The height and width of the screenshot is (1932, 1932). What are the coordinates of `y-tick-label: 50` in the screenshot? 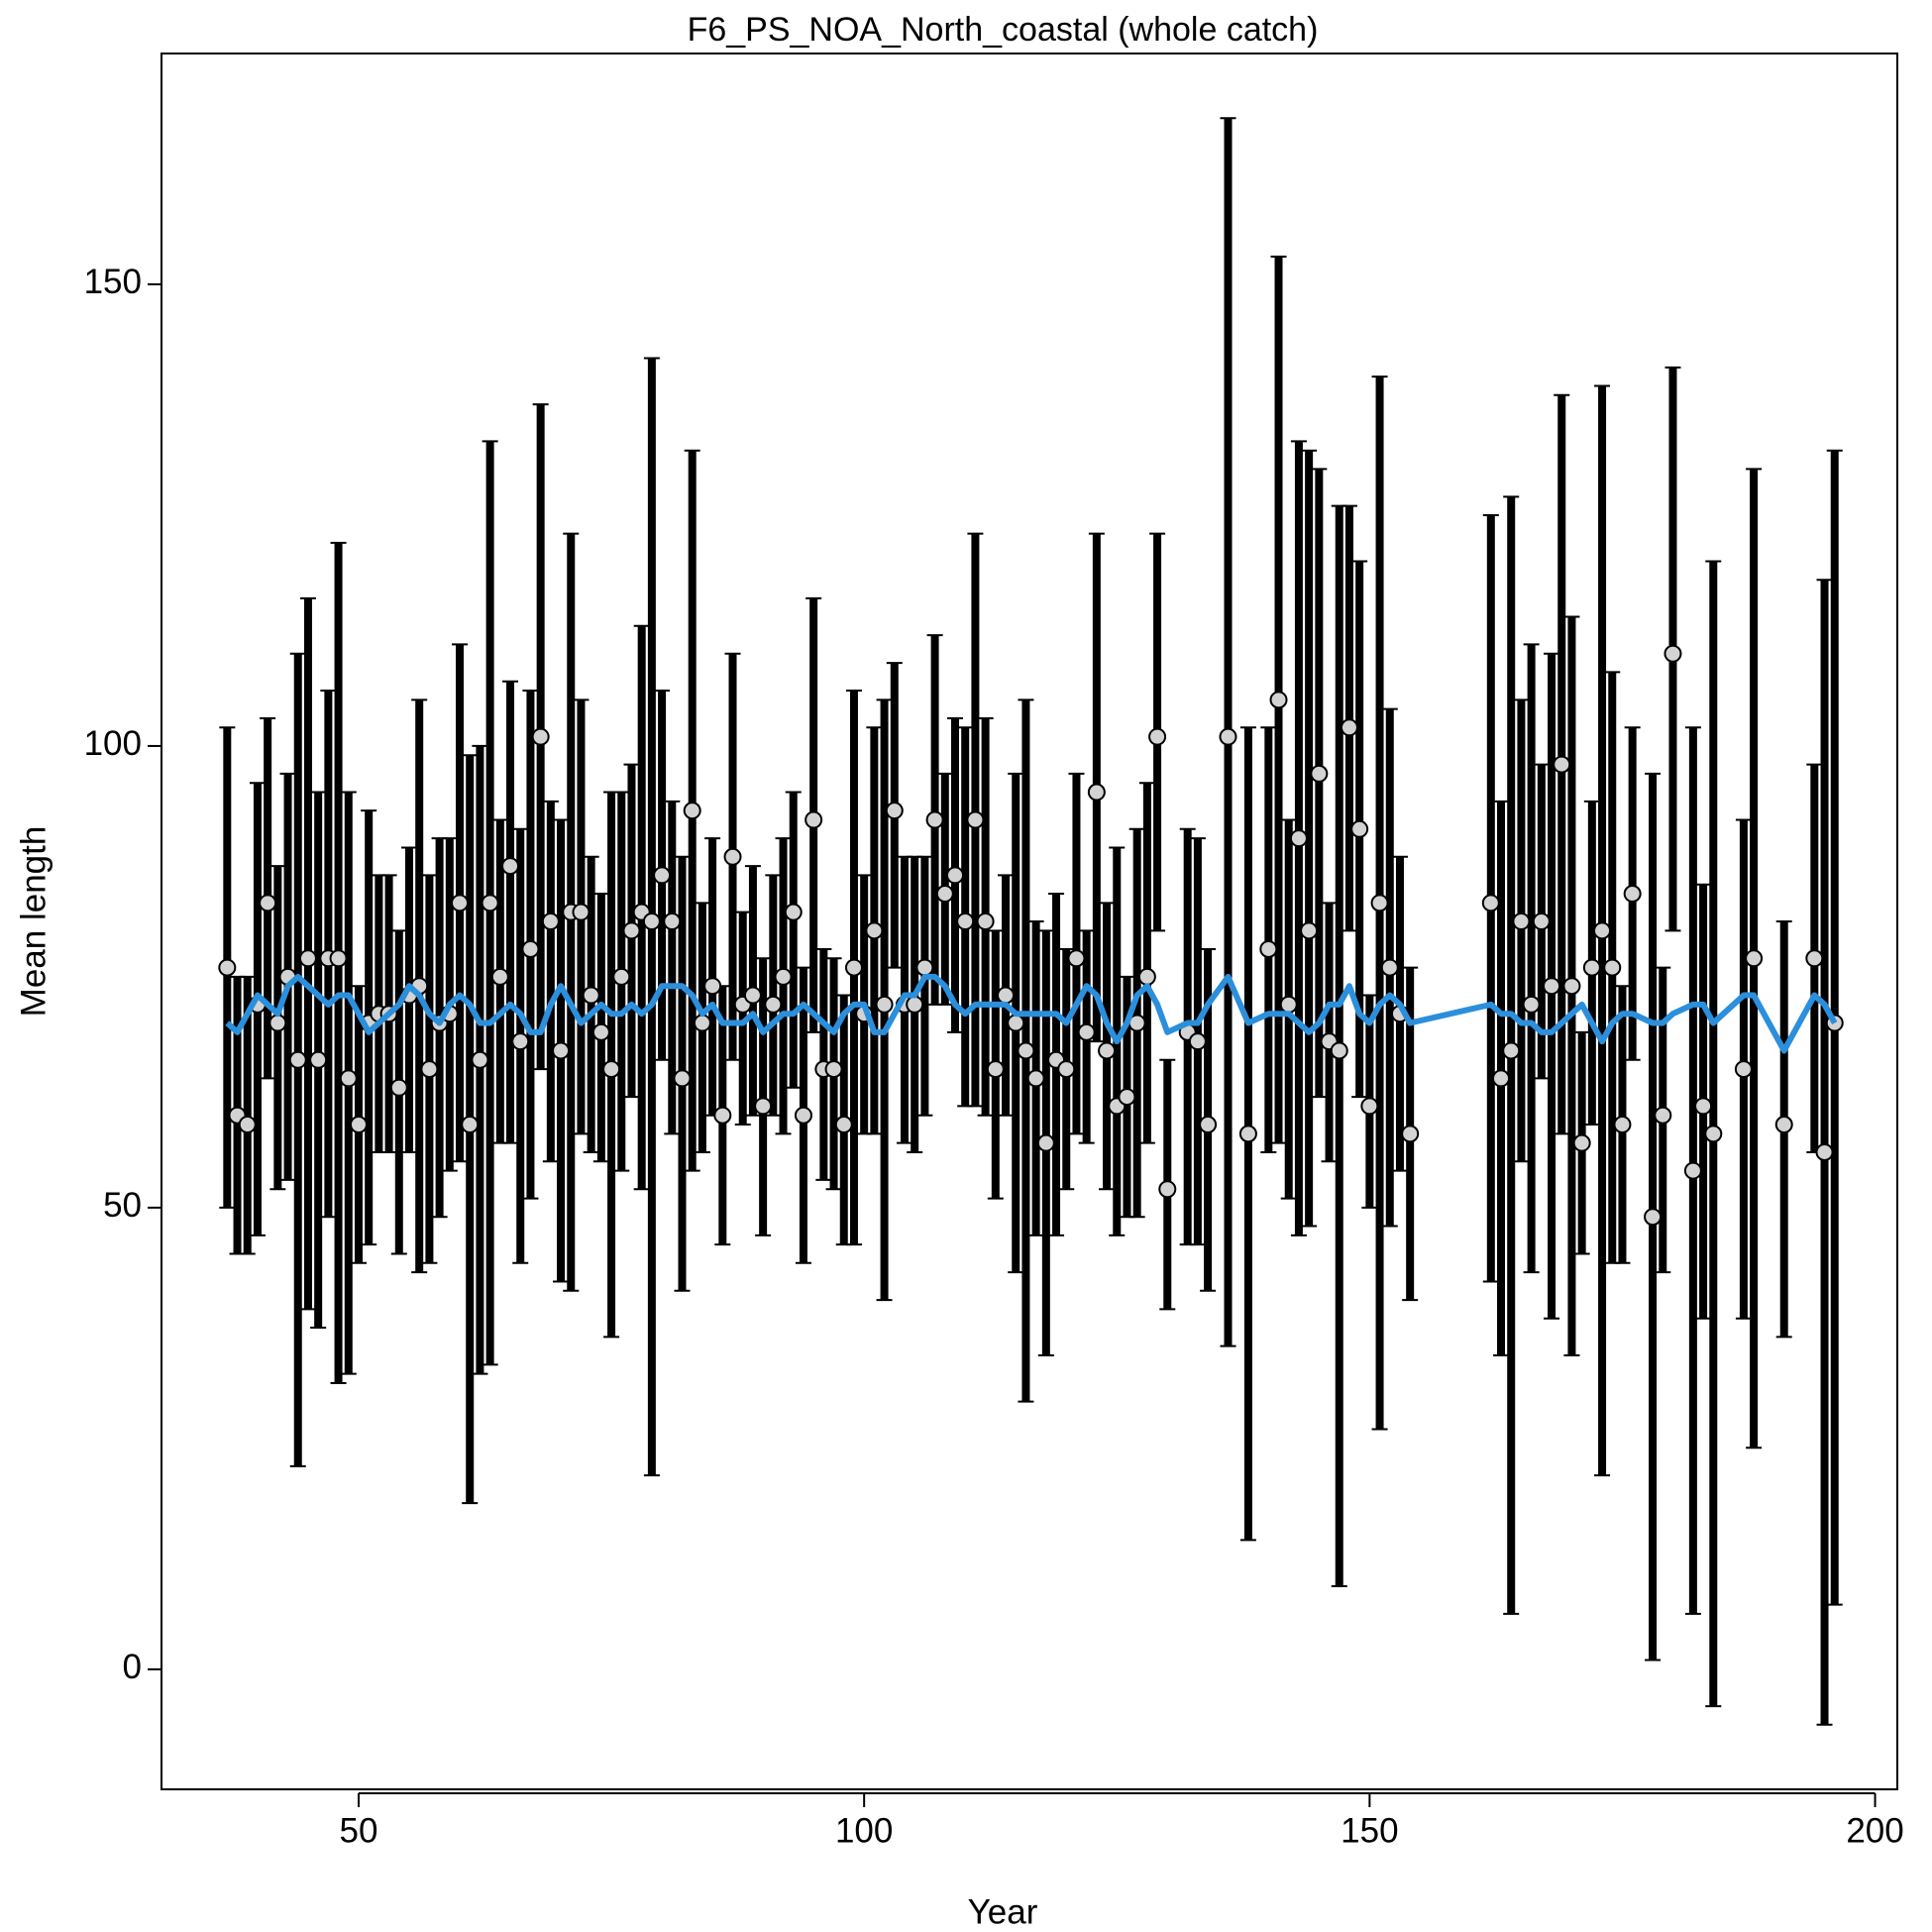 It's located at (122, 1205).